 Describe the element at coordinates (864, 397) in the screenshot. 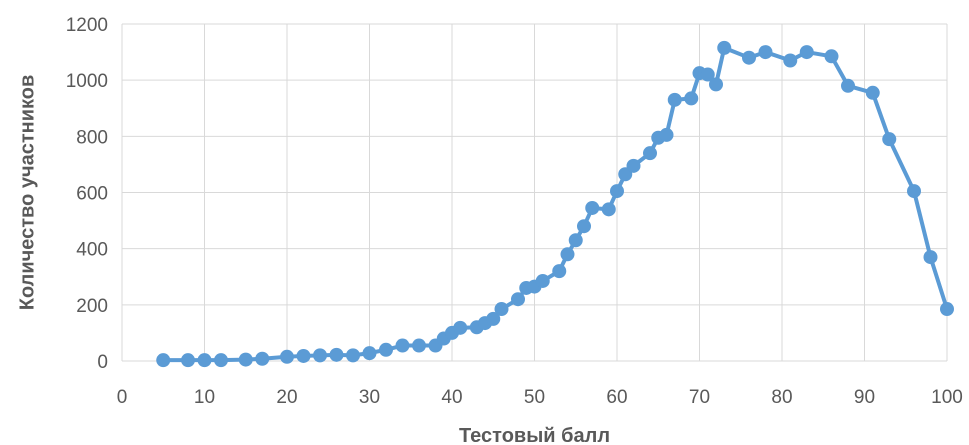

I see `x-tick-label: 90` at that location.